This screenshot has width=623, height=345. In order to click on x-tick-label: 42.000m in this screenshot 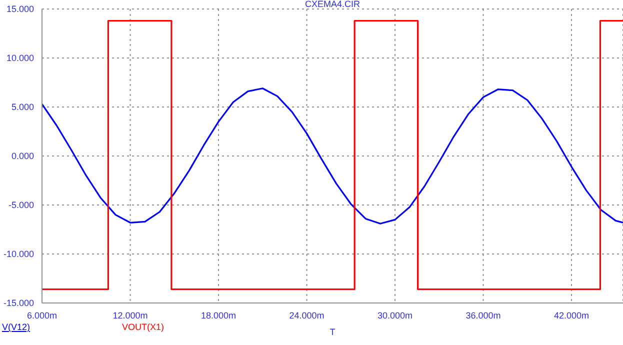, I will do `click(572, 315)`.